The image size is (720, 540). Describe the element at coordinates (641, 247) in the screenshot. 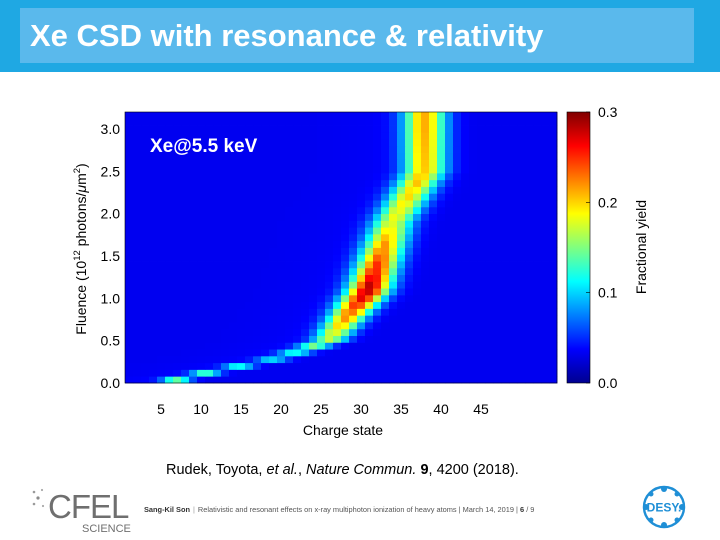

I see `colorbar-label: Fractional yield` at that location.